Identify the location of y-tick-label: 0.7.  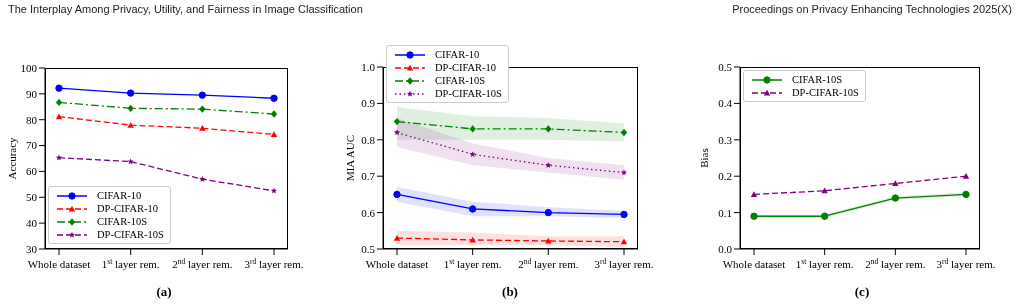
(368, 176).